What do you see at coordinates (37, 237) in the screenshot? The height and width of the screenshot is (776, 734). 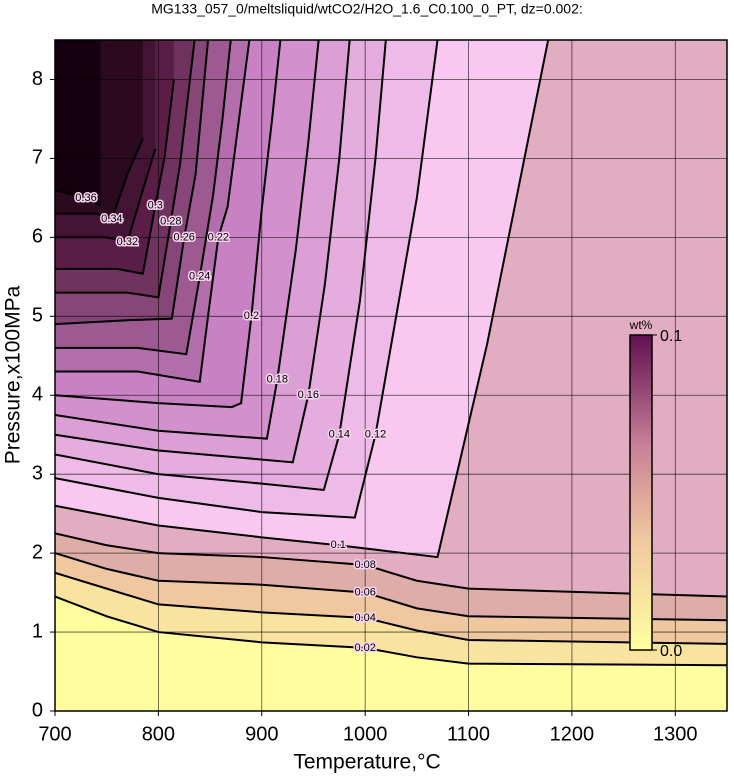 I see `y-tick-label: 6` at bounding box center [37, 237].